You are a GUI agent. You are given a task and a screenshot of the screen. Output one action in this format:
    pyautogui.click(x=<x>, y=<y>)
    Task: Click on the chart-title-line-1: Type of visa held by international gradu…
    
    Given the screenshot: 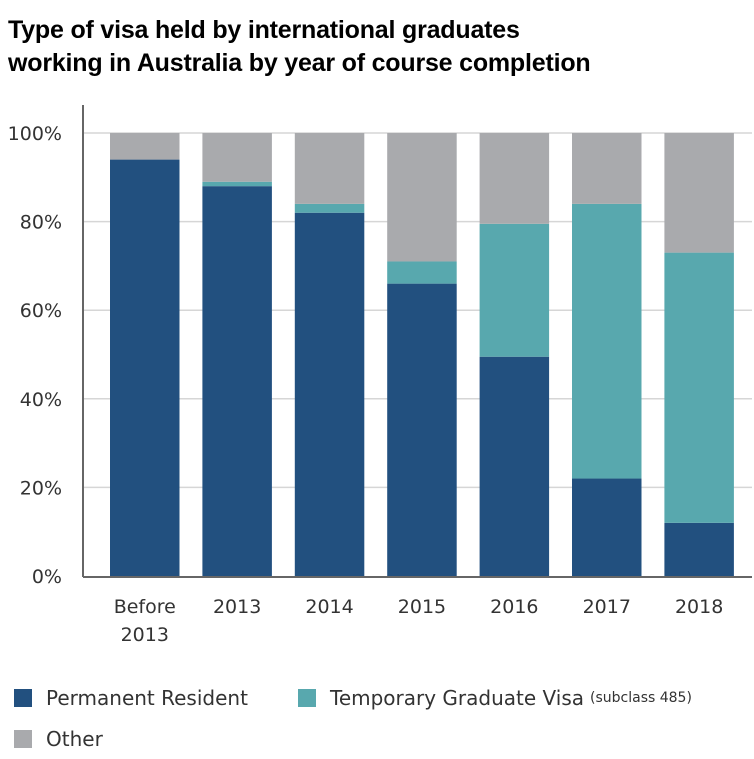 What is the action you would take?
    pyautogui.click(x=264, y=30)
    